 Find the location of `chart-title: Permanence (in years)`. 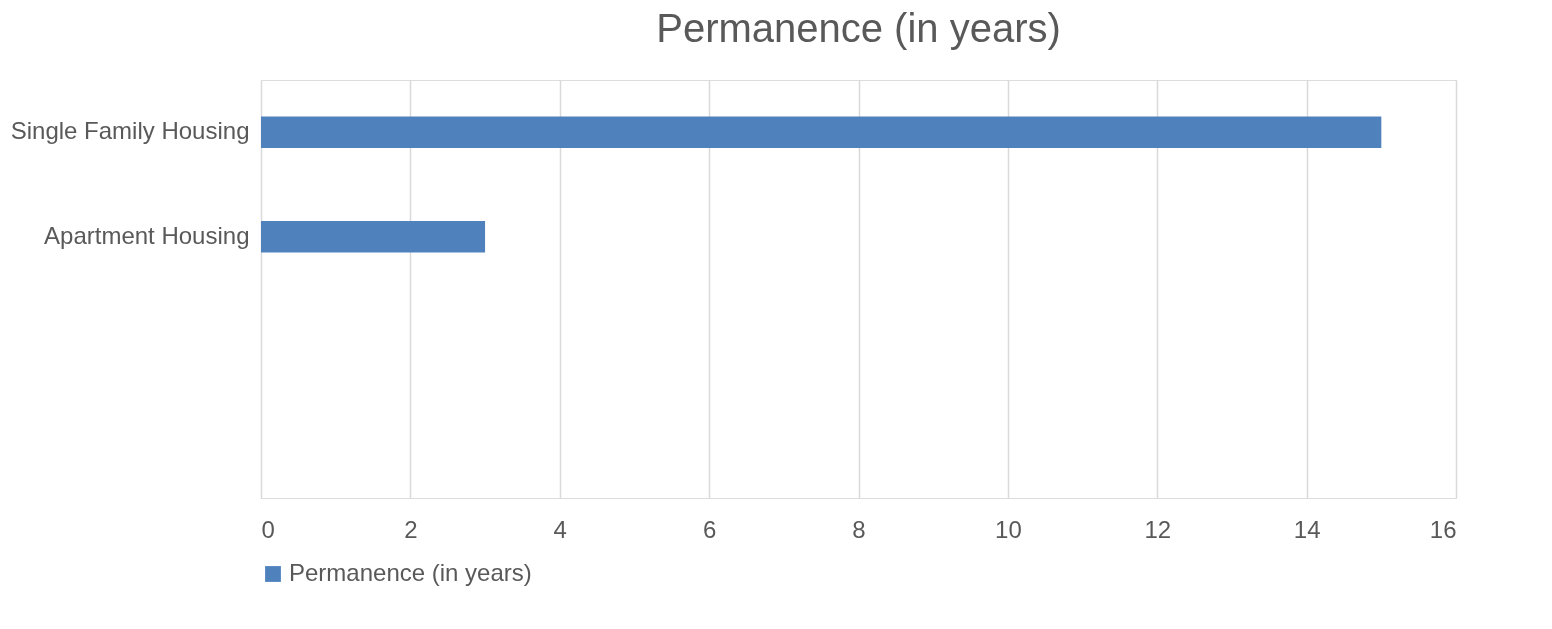

chart-title: Permanence (in years) is located at coordinates (858, 28).